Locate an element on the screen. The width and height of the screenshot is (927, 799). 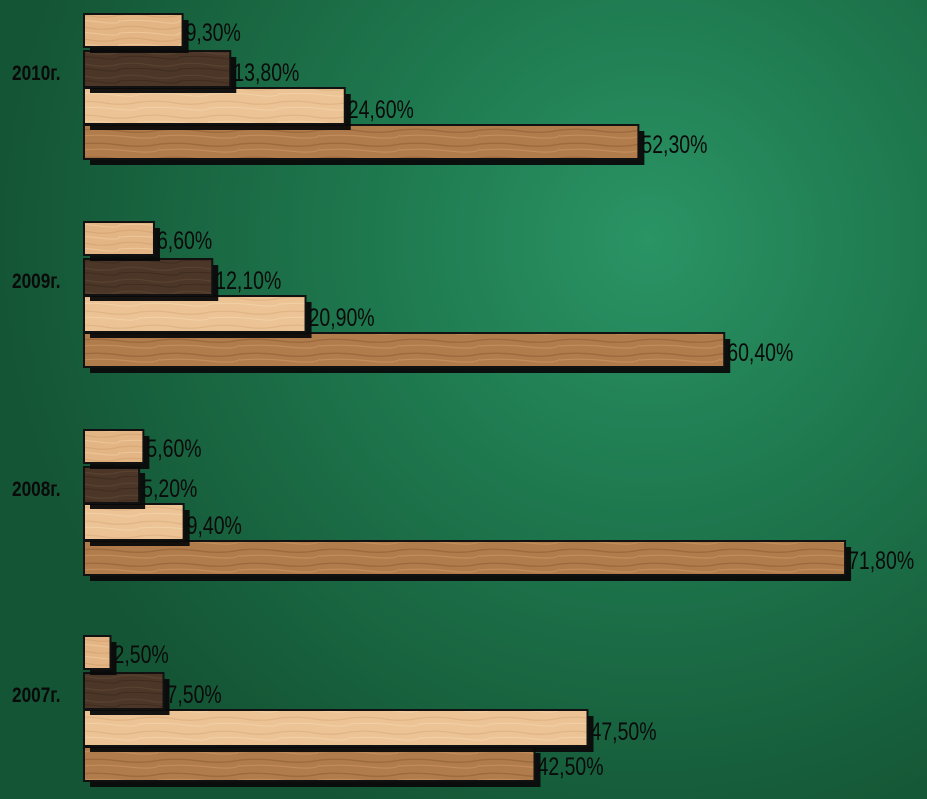
year-label: 2009г. is located at coordinates (36, 282).